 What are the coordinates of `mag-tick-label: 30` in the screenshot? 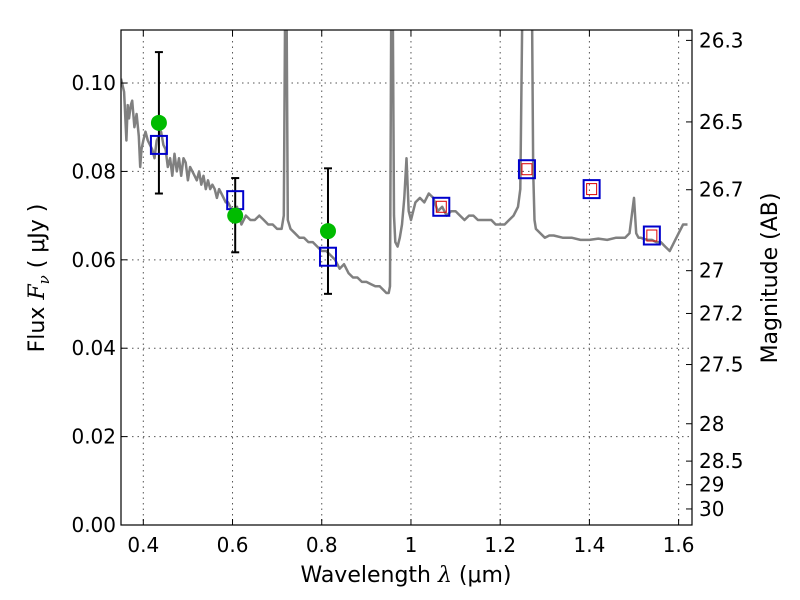 It's located at (711, 509).